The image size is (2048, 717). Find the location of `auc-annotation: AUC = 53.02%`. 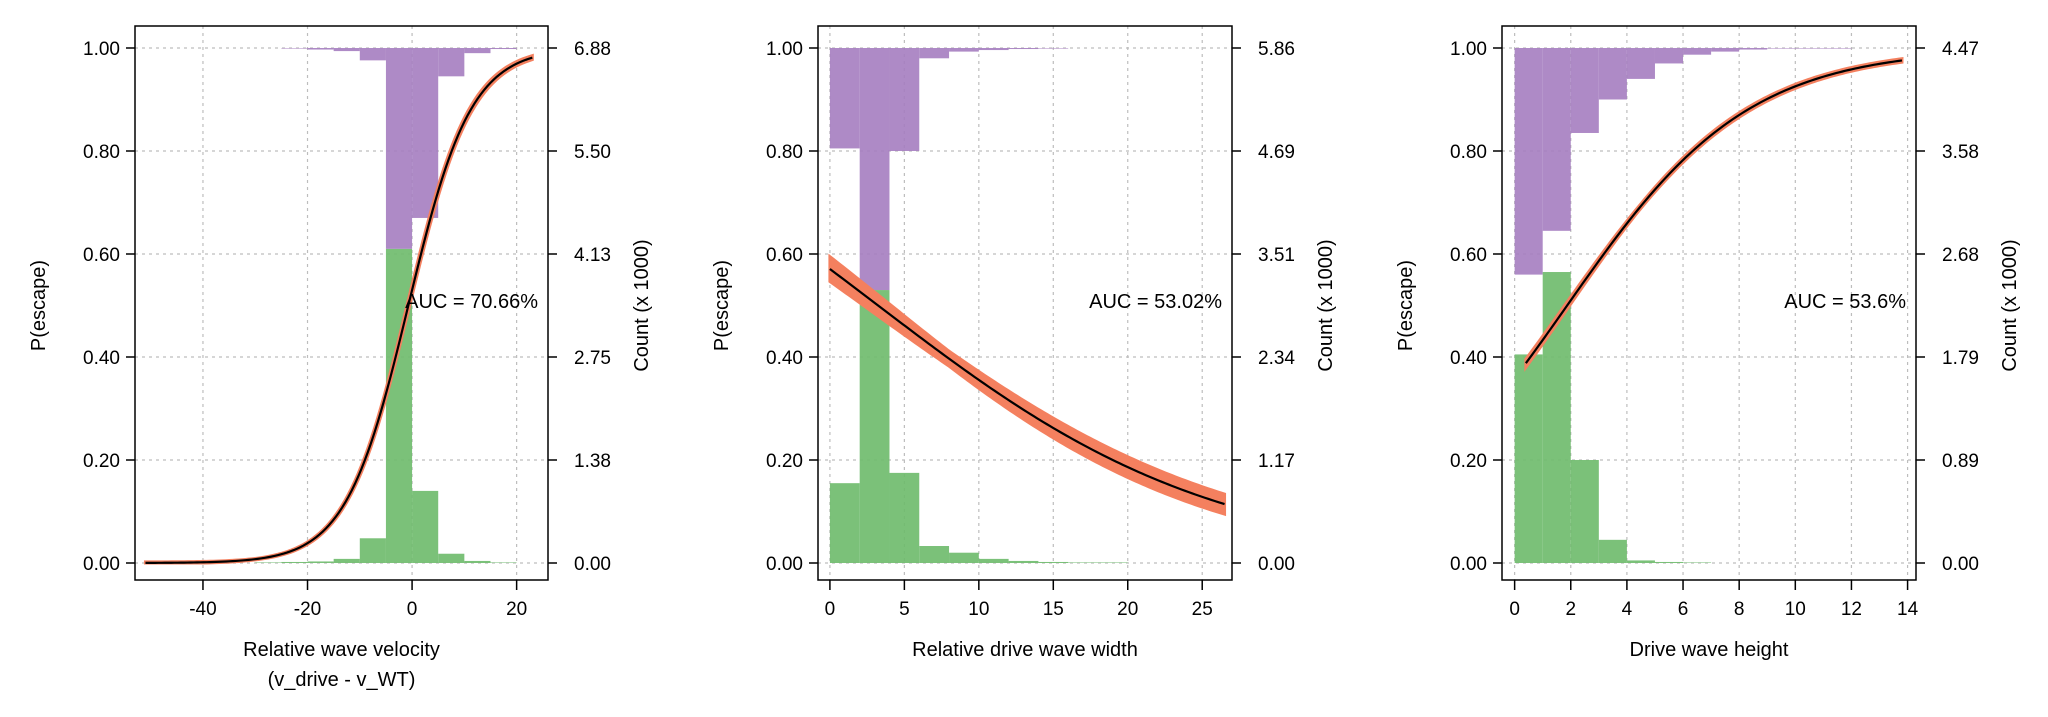

auc-annotation: AUC = 53.02% is located at coordinates (1155, 302).